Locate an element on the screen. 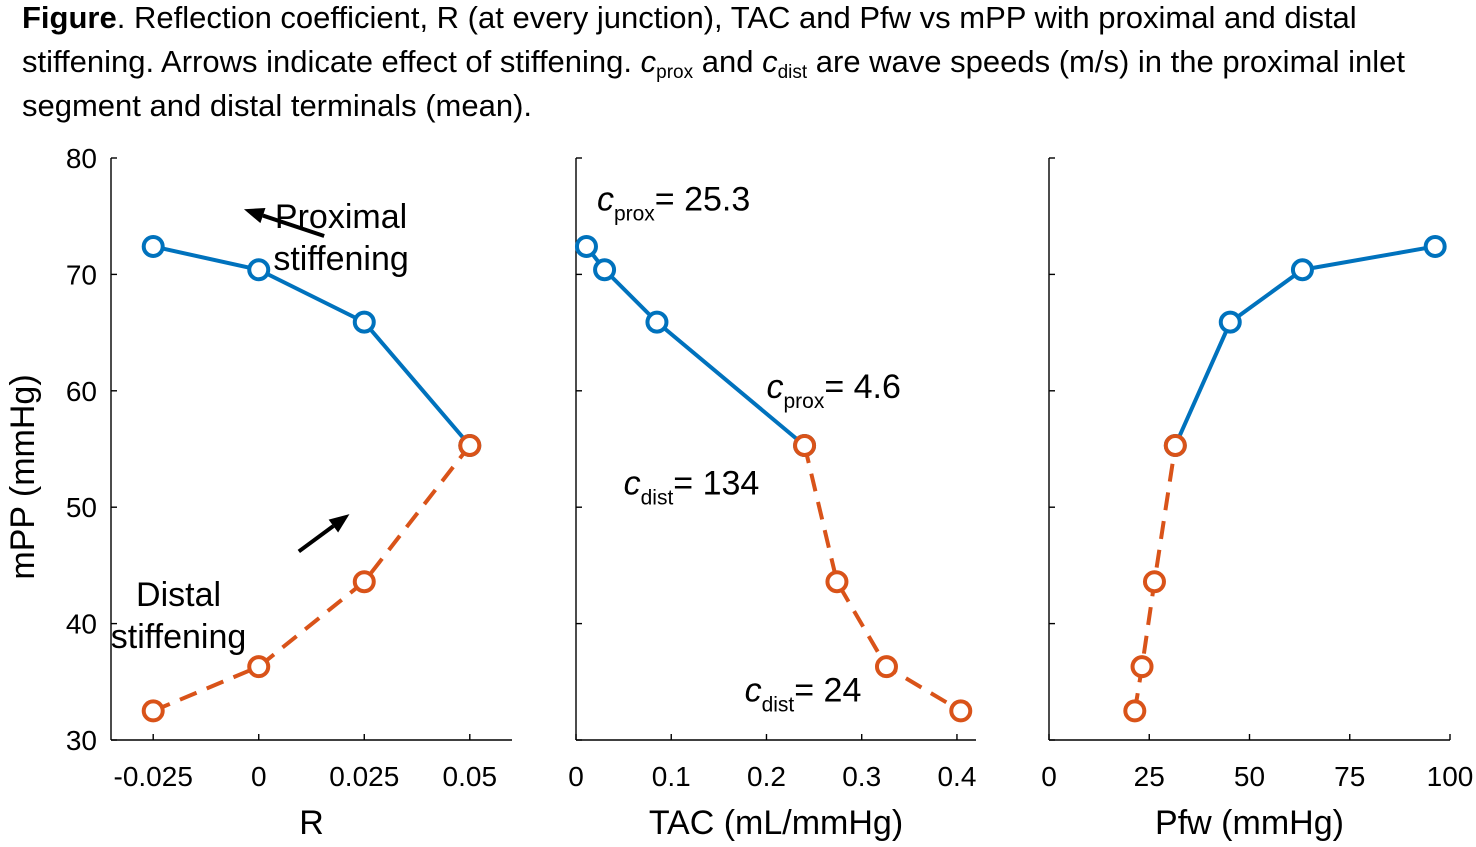 The height and width of the screenshot is (847, 1476). y-tick-label: 40 is located at coordinates (81, 624).